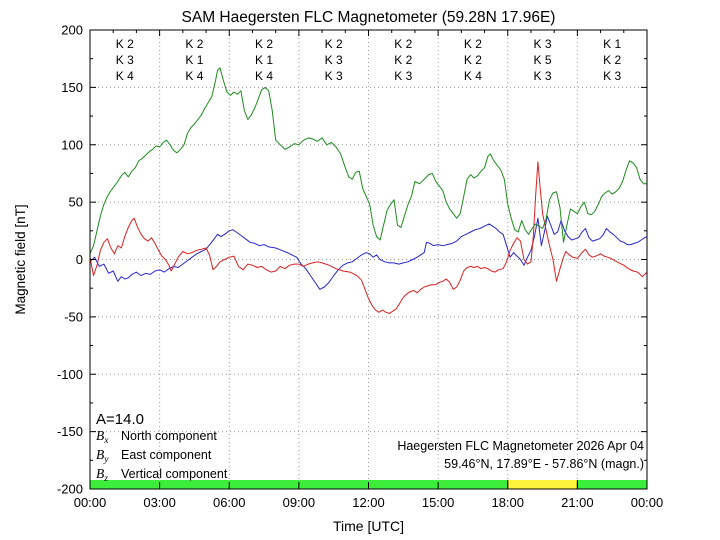  I want to click on x-tick-label: 03:00, so click(159, 502).